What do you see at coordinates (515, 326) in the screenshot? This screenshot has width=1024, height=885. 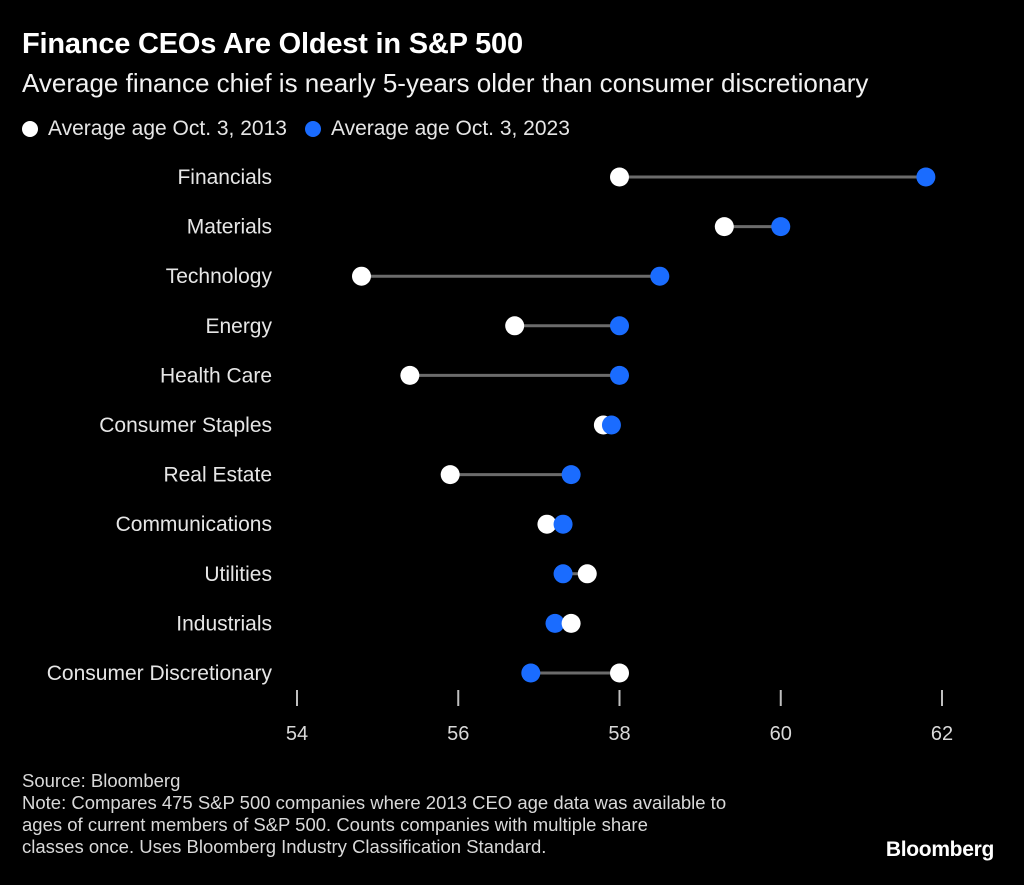 I see `dot-2013-energy` at bounding box center [515, 326].